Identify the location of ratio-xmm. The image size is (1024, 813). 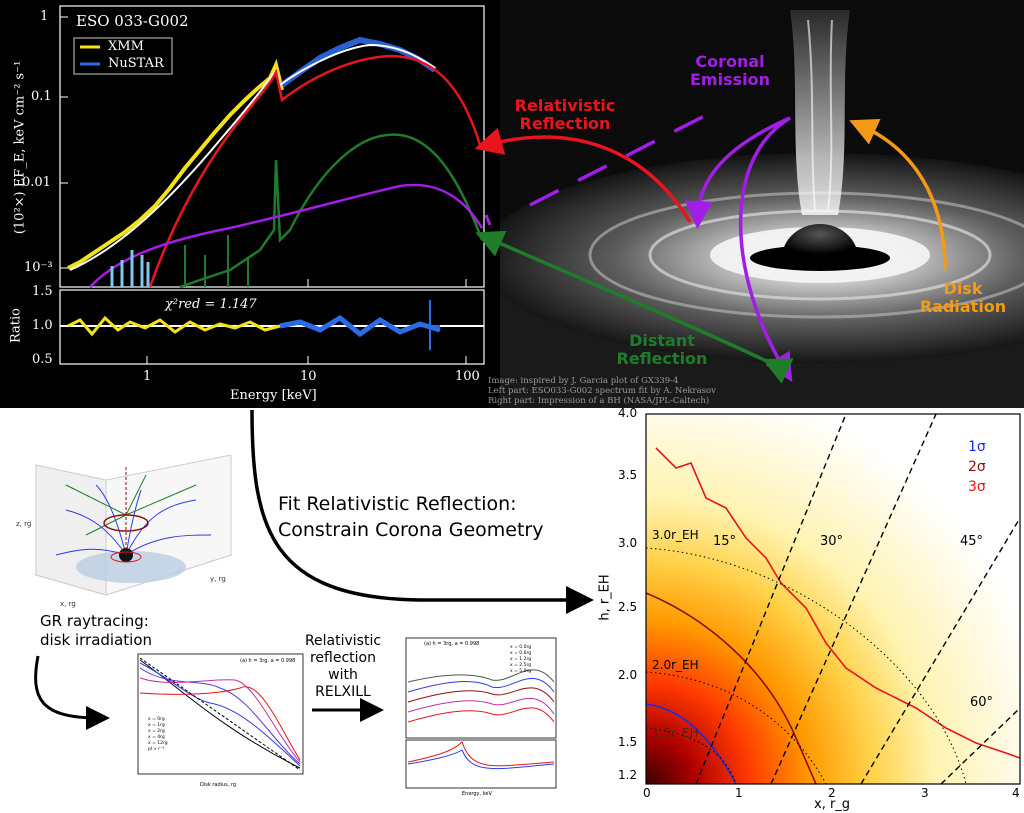
(174, 326).